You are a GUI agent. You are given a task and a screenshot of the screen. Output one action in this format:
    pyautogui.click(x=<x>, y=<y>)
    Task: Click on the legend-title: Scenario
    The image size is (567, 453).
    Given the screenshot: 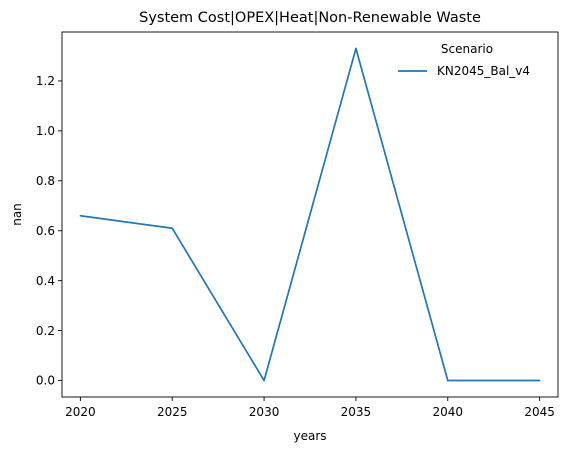 What is the action you would take?
    pyautogui.click(x=467, y=49)
    